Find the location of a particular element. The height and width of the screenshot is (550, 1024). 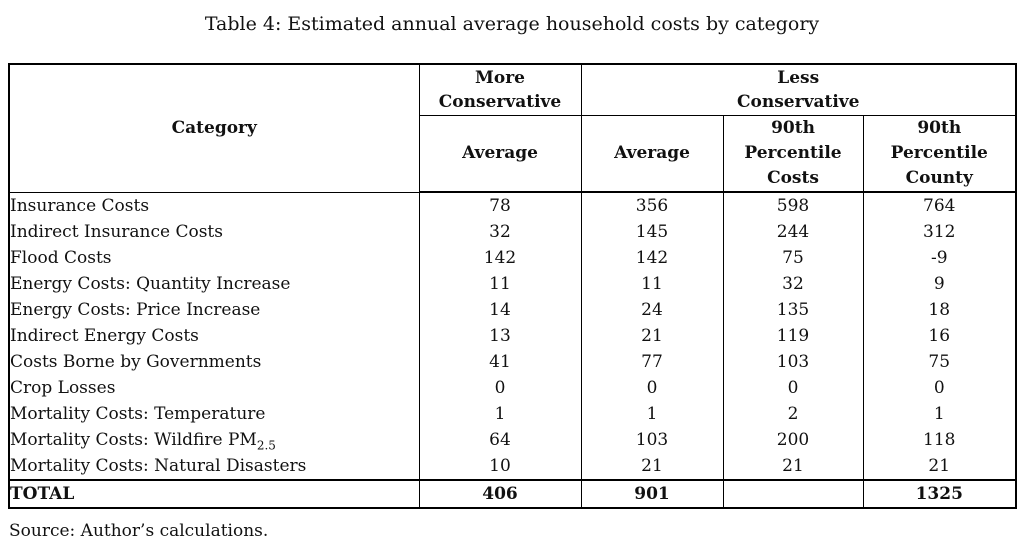

table-row-mortality-temperature: Mortality Costs: Temperature 1 1 2 1 is located at coordinates (512, 414).